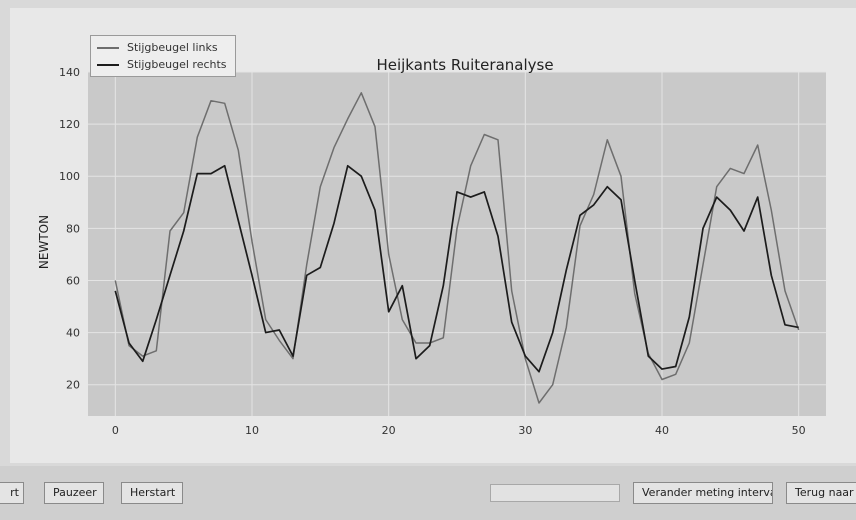 This screenshot has height=520, width=856. Describe the element at coordinates (555, 493) in the screenshot. I see `interval-input` at that location.